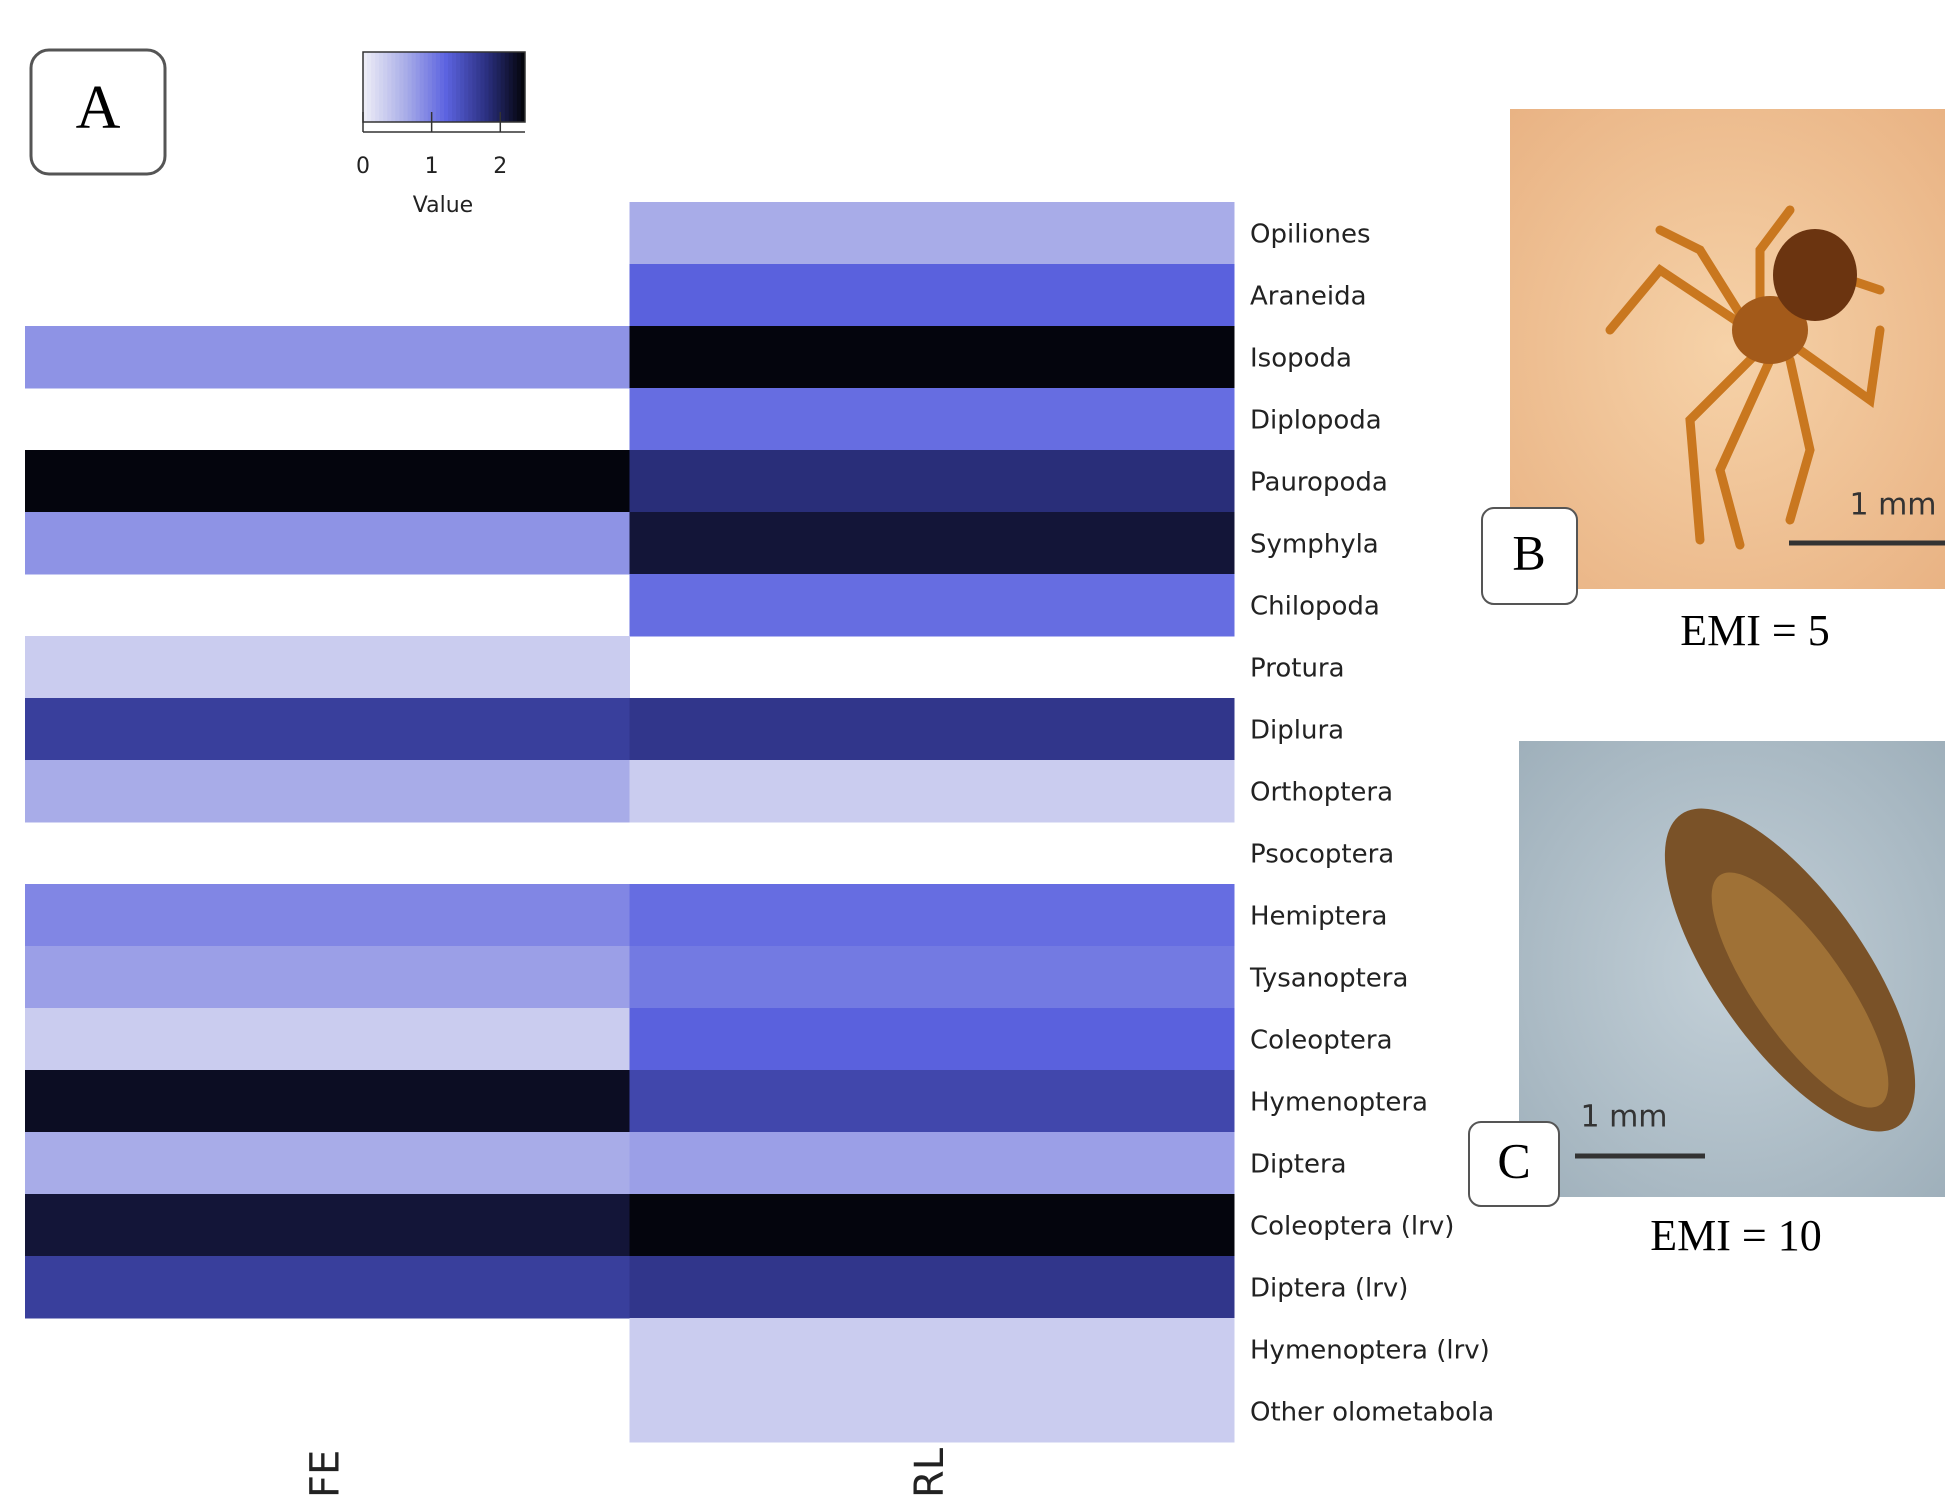 Image resolution: width=1945 pixels, height=1503 pixels. What do you see at coordinates (930, 1472) in the screenshot?
I see `column-label: RL` at bounding box center [930, 1472].